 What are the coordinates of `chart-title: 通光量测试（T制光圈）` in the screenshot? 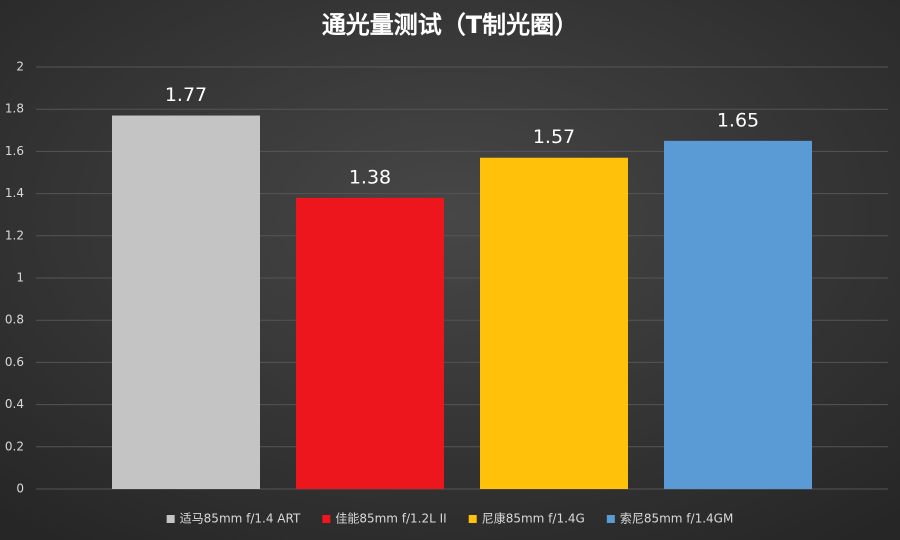 It's located at (450, 25).